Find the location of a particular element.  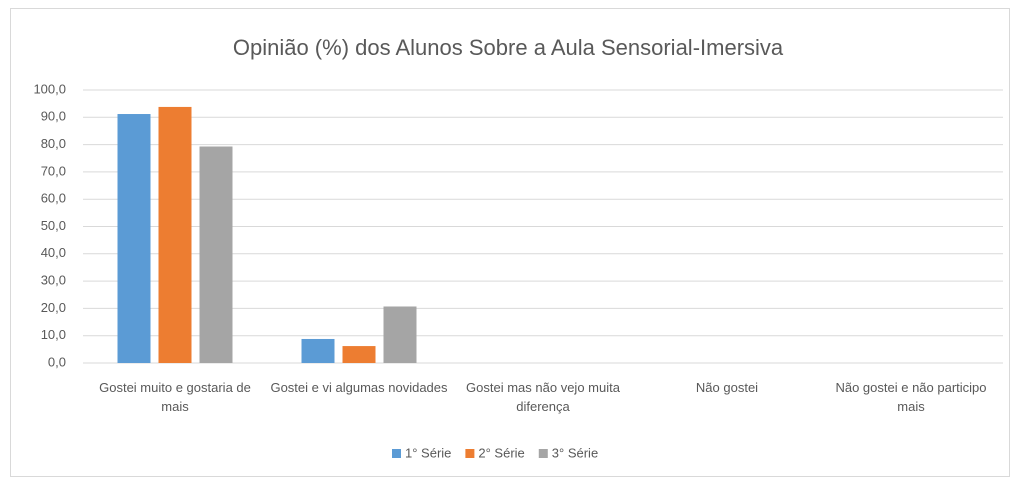

y-tick-label: 30,0 is located at coordinates (53, 280).